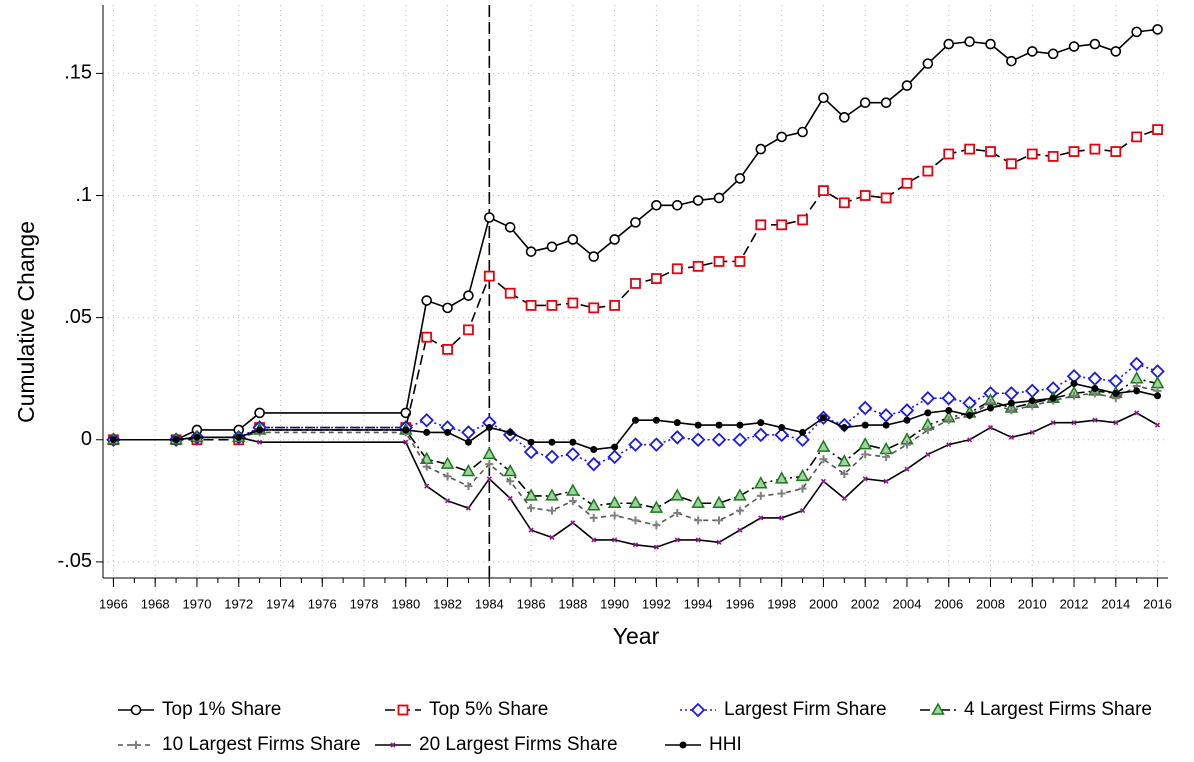  Describe the element at coordinates (781, 603) in the screenshot. I see `x-tick-label: 1998` at that location.